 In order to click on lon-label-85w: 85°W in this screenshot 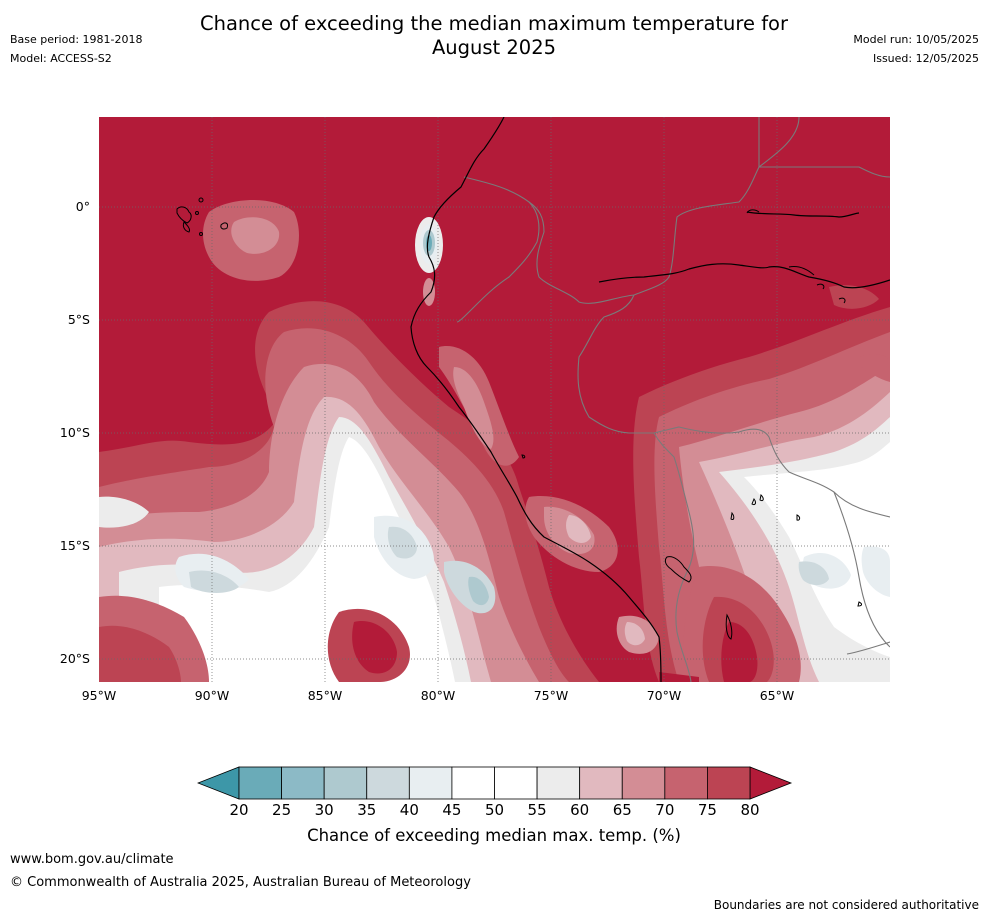, I will do `click(325, 695)`.